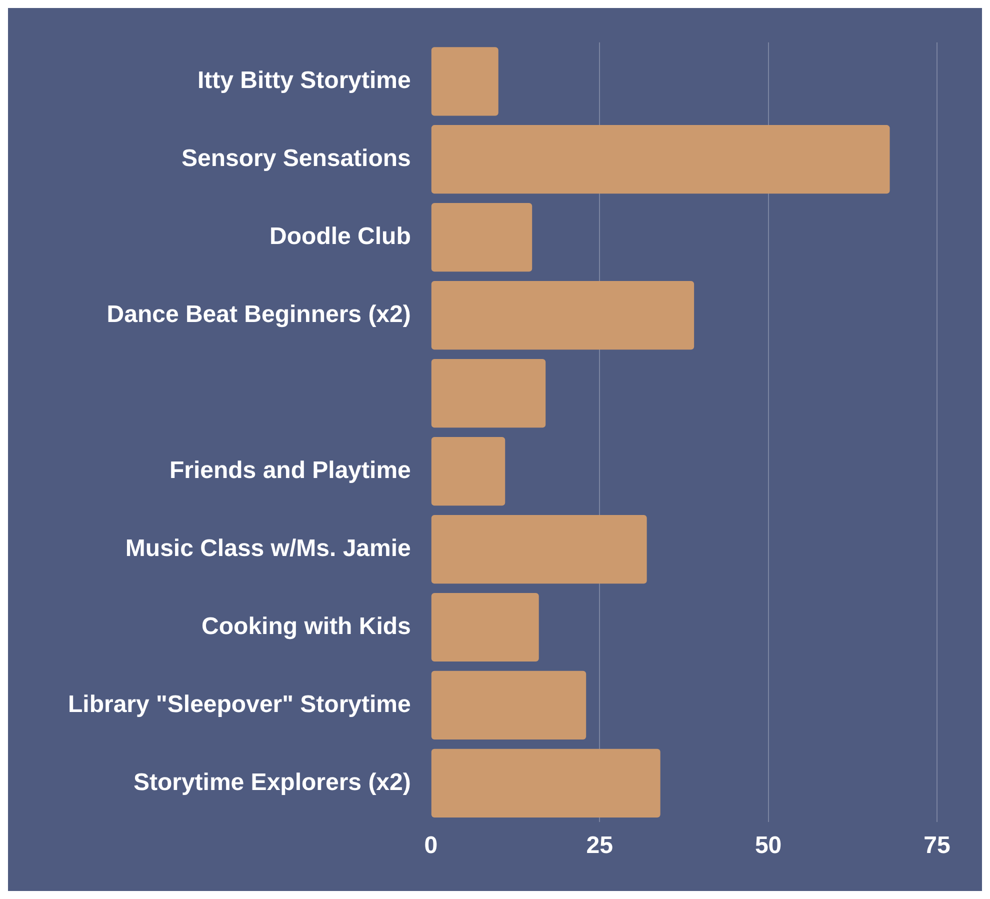 Image resolution: width=990 pixels, height=899 pixels. What do you see at coordinates (431, 846) in the screenshot?
I see `x-tick-label: 0` at bounding box center [431, 846].